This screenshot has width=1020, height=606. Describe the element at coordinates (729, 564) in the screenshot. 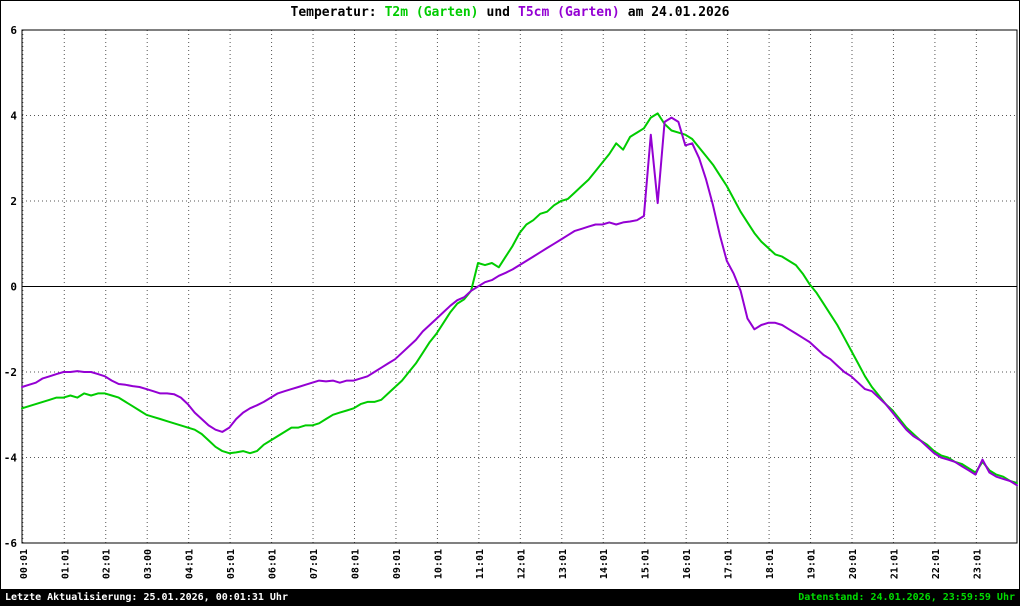

I see `x-tick-label: 17:01` at that location.